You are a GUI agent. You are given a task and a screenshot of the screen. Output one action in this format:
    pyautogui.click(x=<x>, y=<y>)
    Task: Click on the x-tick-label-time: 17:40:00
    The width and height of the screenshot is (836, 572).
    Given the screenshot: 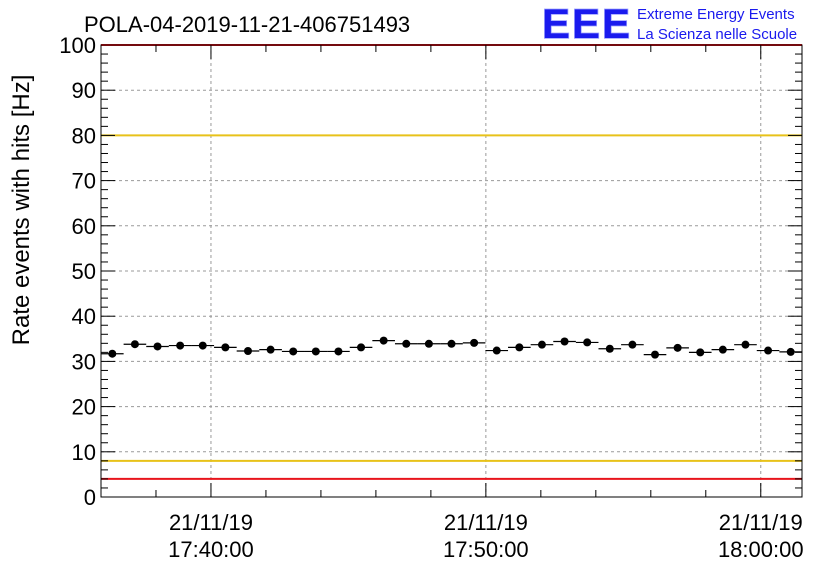 What is the action you would take?
    pyautogui.click(x=211, y=549)
    